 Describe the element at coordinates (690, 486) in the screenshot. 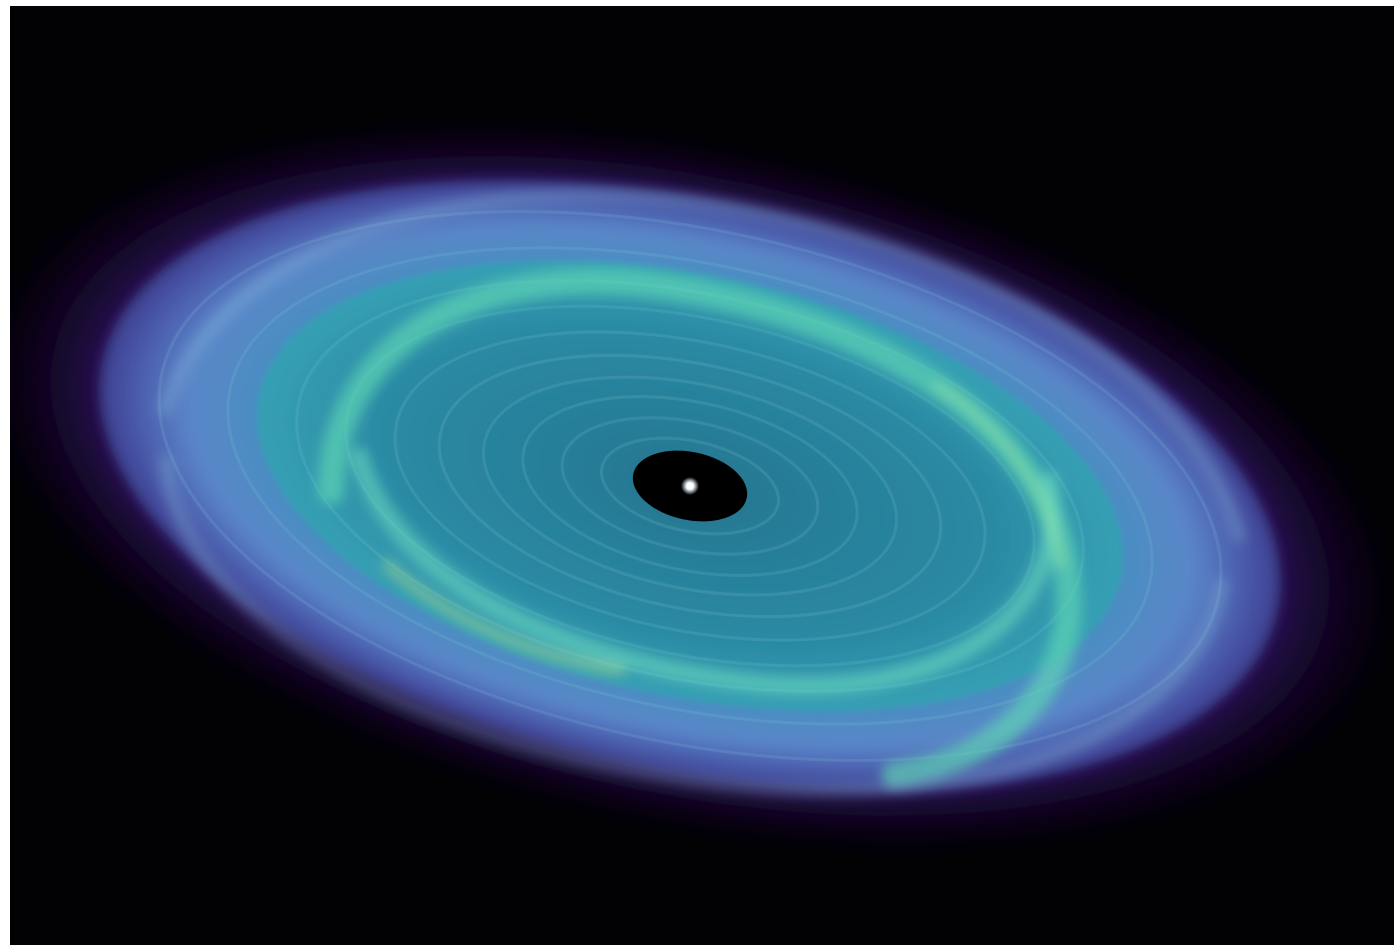

I see `central-star` at that location.